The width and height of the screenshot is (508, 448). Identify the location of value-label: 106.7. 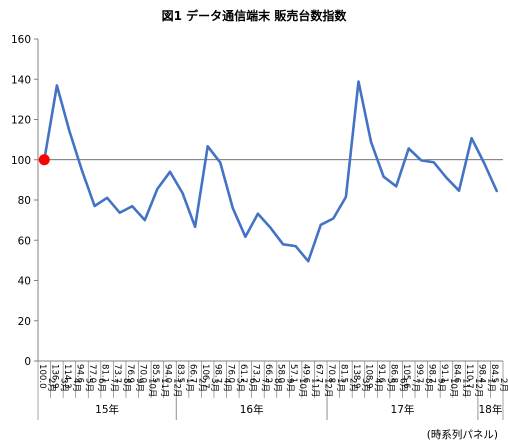
(205, 376).